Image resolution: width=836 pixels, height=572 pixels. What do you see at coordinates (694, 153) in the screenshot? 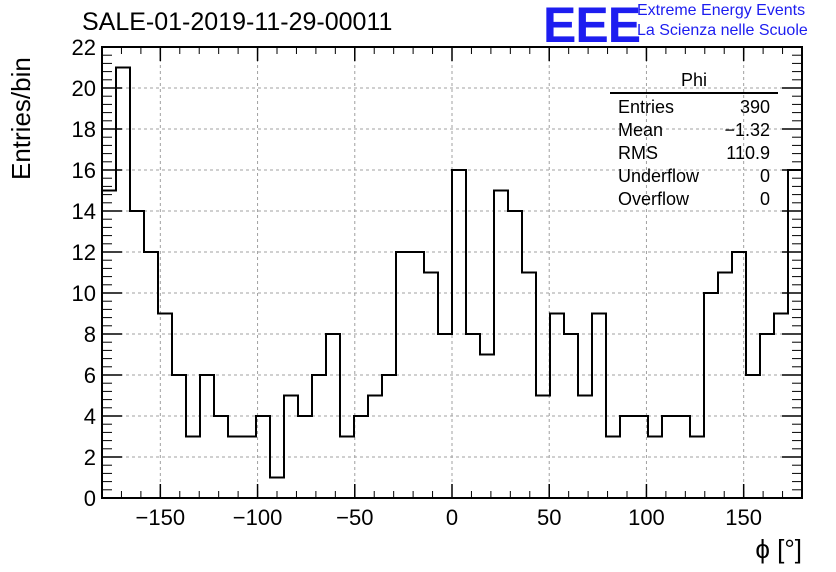
I see `stats-row-rms: RMS 110.9` at bounding box center [694, 153].